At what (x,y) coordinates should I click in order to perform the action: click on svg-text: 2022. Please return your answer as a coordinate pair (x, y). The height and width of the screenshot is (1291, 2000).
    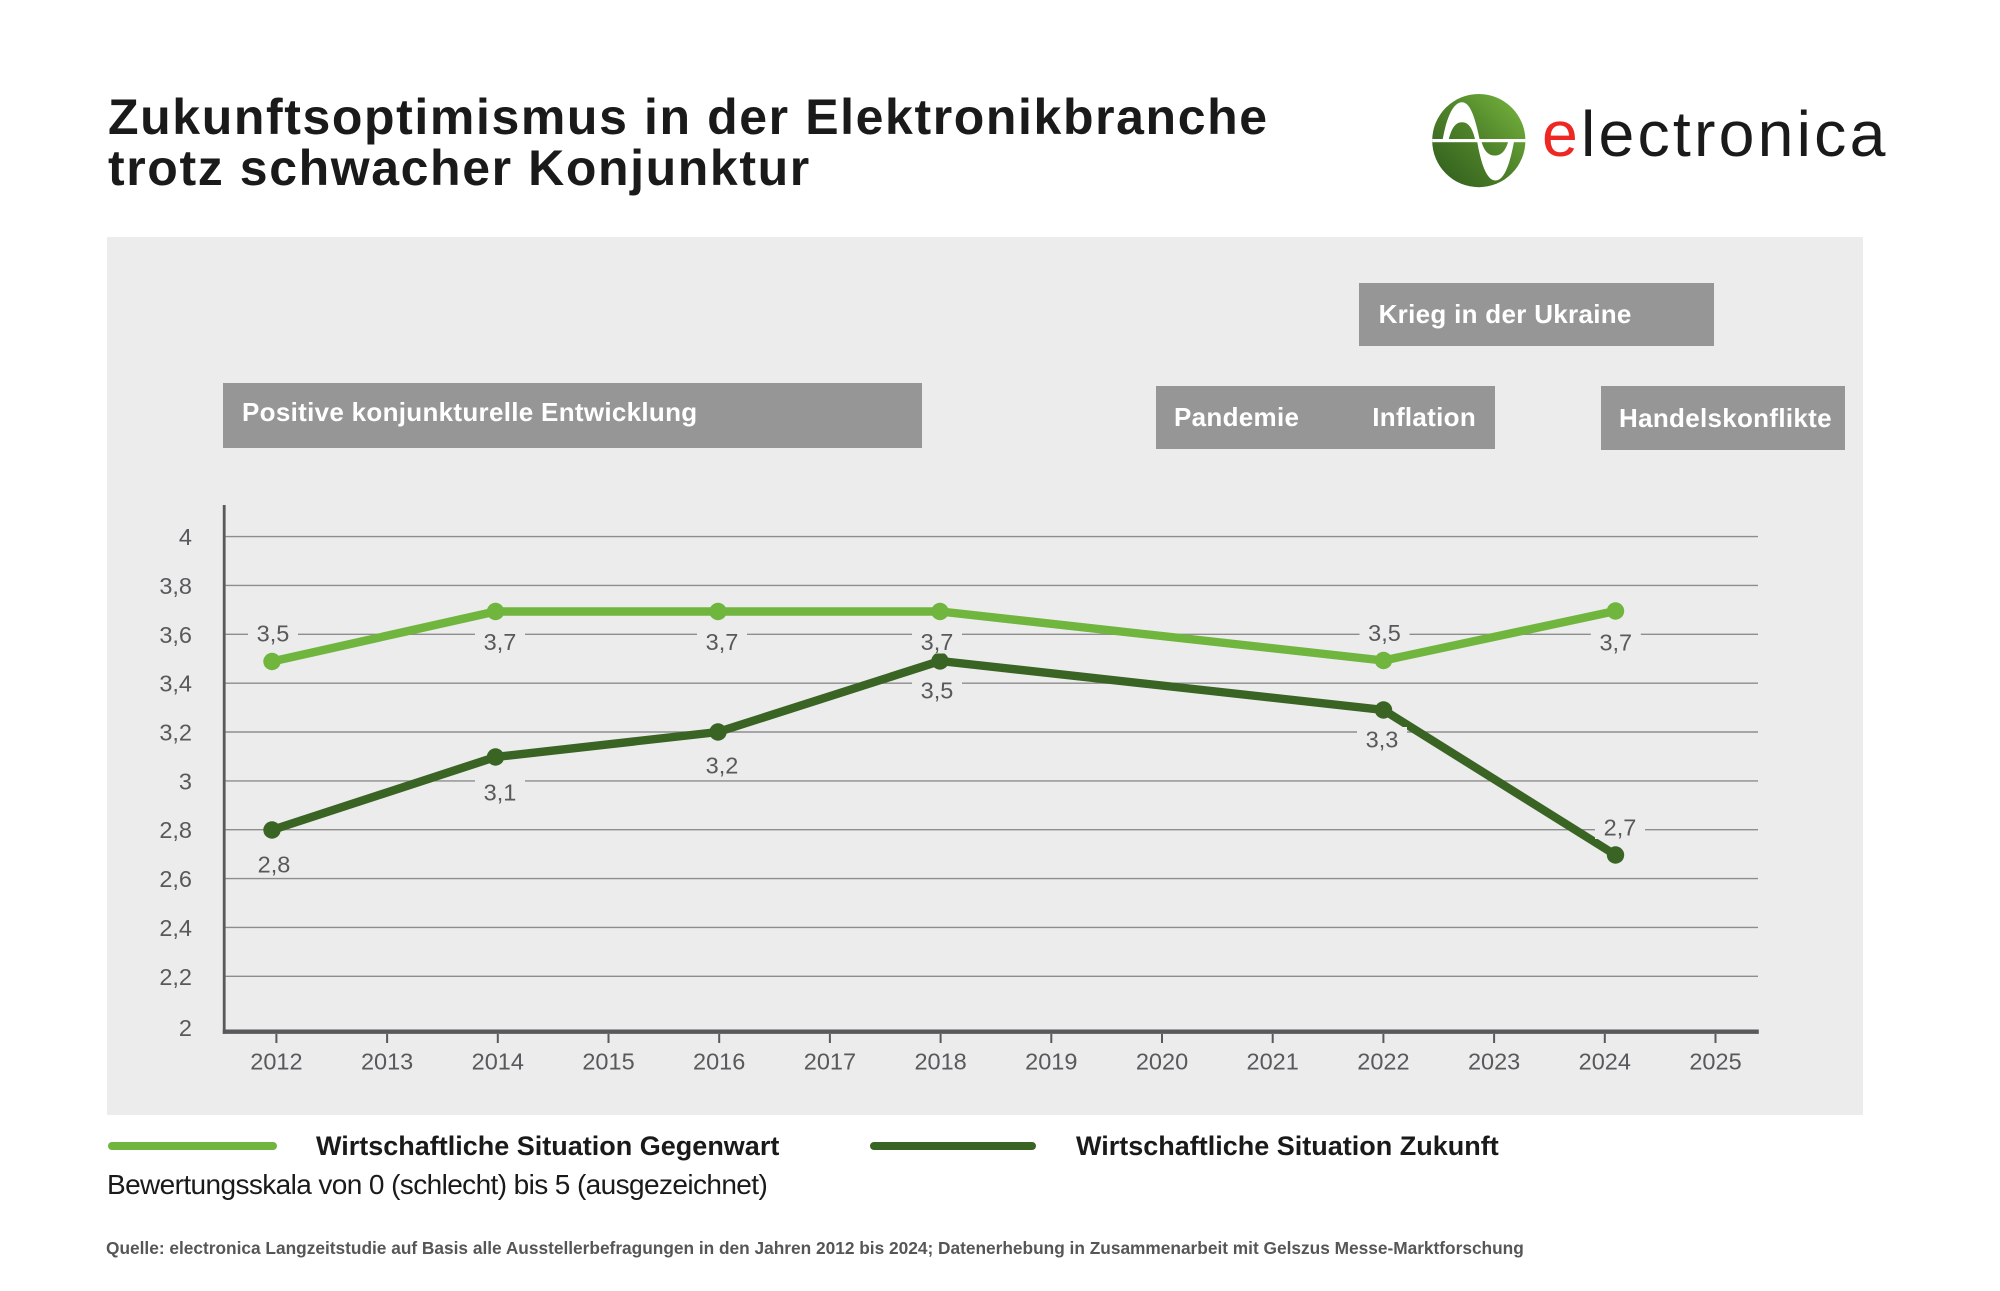
    Looking at the image, I should click on (1383, 1062).